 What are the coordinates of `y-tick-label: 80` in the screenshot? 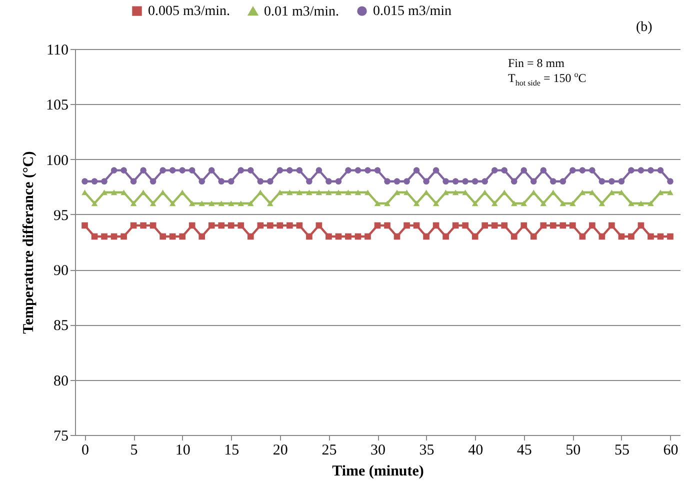 It's located at (61, 381).